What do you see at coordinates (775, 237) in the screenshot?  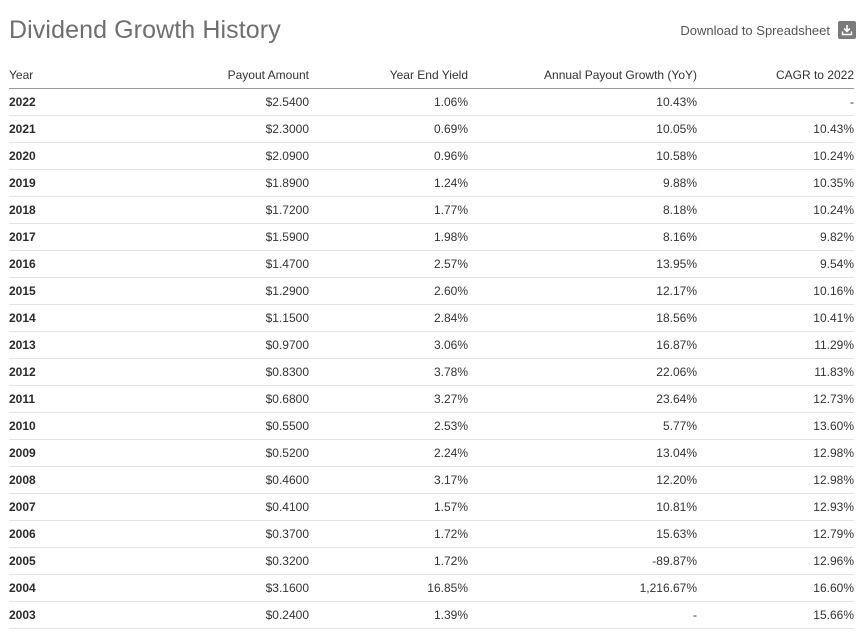 I see `cagr-cell: 9.82%` at bounding box center [775, 237].